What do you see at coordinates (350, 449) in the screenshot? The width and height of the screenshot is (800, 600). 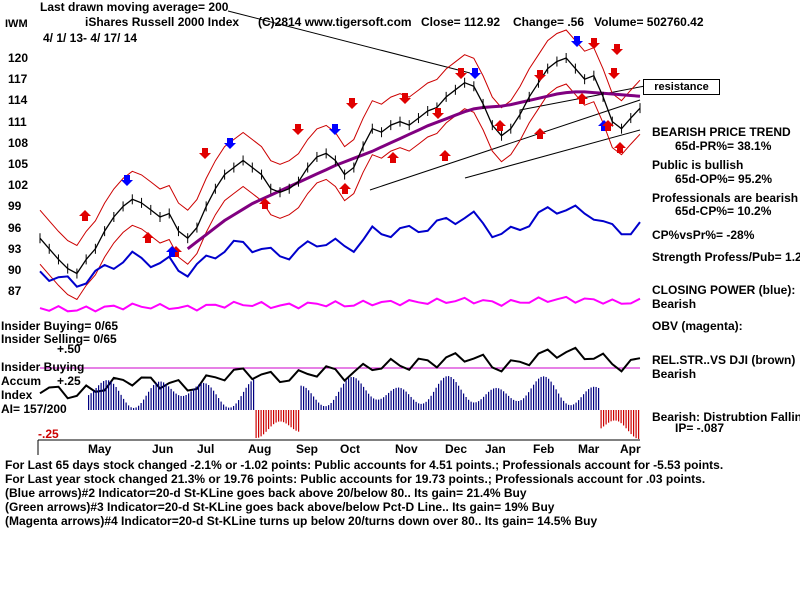 I see `x-tick-label: Oct` at bounding box center [350, 449].